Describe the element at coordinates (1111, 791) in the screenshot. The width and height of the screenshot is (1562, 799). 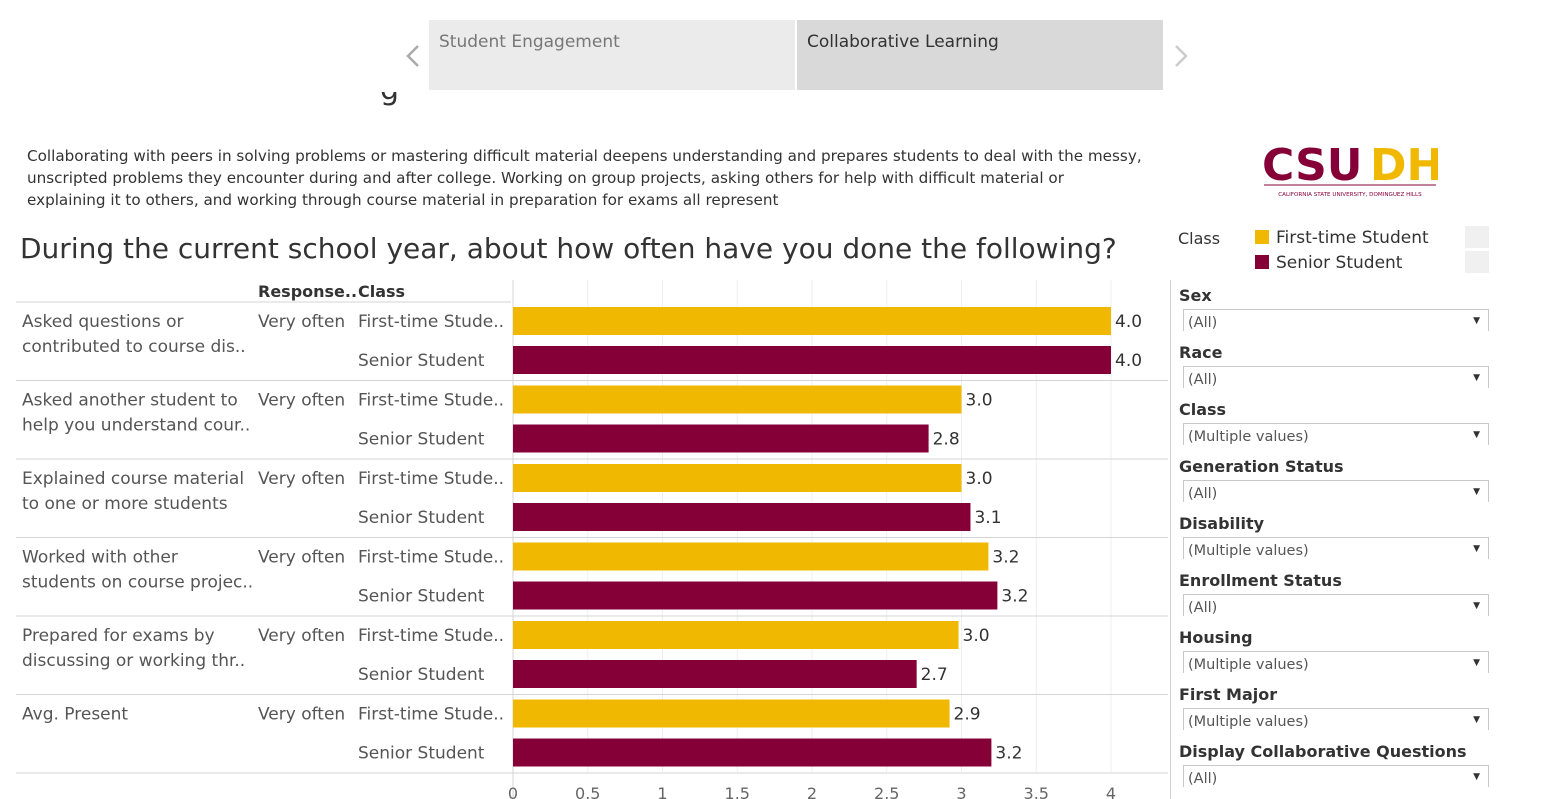
I see `x-tick-label: 4` at that location.